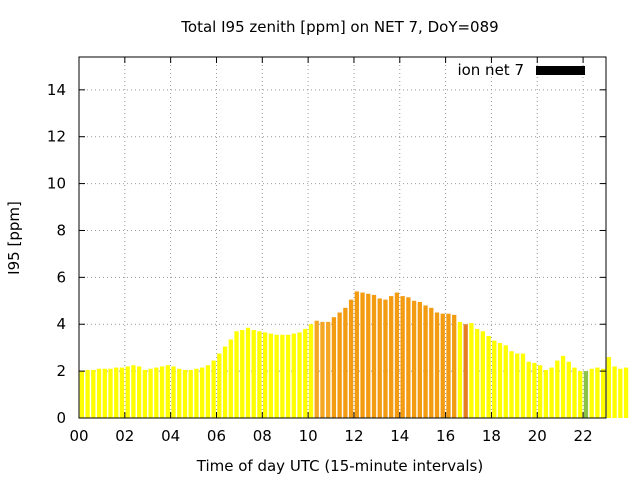  I want to click on legend-swatch, so click(560, 70).